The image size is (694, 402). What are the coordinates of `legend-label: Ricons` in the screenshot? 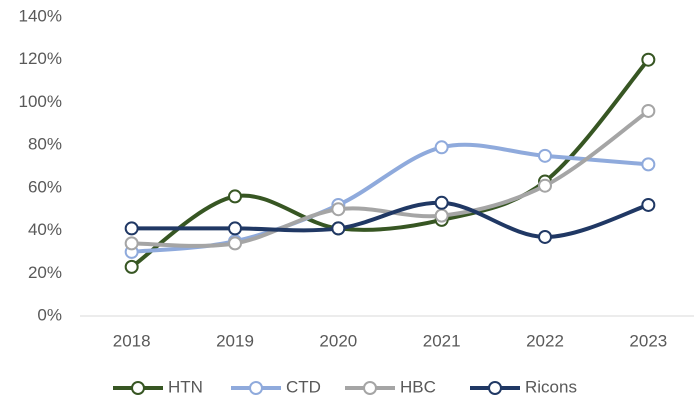 It's located at (551, 386).